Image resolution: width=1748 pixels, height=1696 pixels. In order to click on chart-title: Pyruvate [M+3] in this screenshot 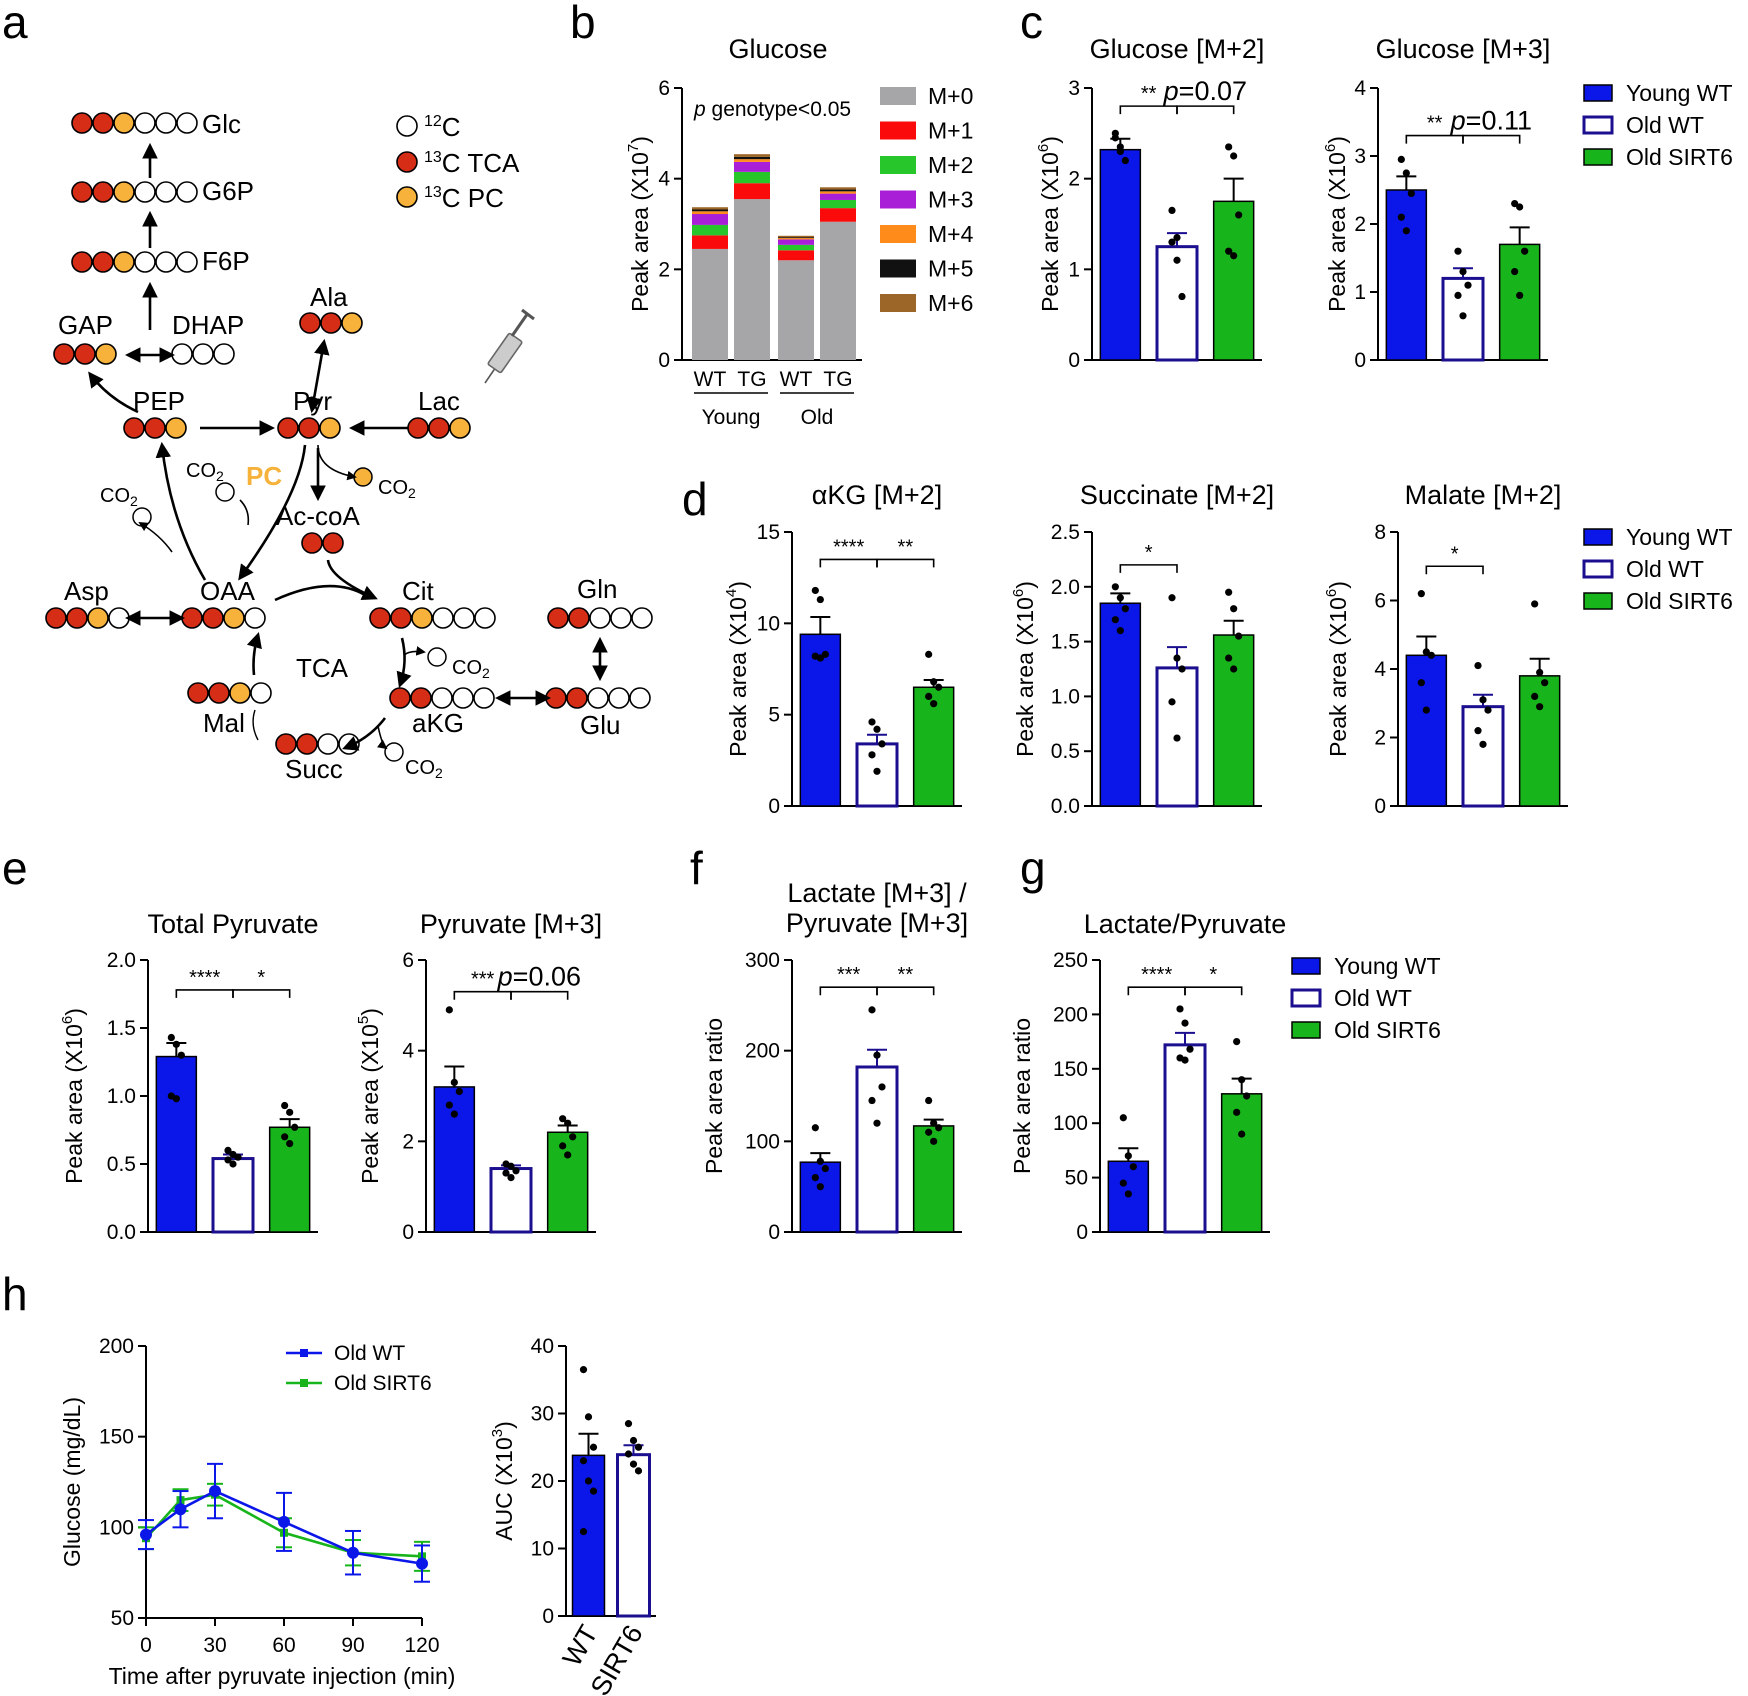, I will do `click(511, 924)`.